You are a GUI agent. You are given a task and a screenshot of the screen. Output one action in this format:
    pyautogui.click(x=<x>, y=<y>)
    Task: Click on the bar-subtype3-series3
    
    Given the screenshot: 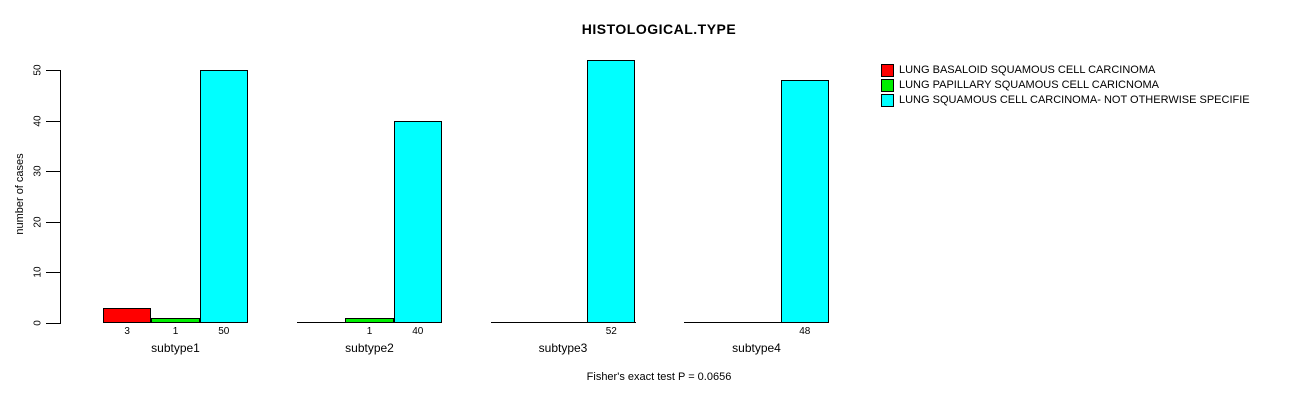 What is the action you would take?
    pyautogui.click(x=611, y=191)
    